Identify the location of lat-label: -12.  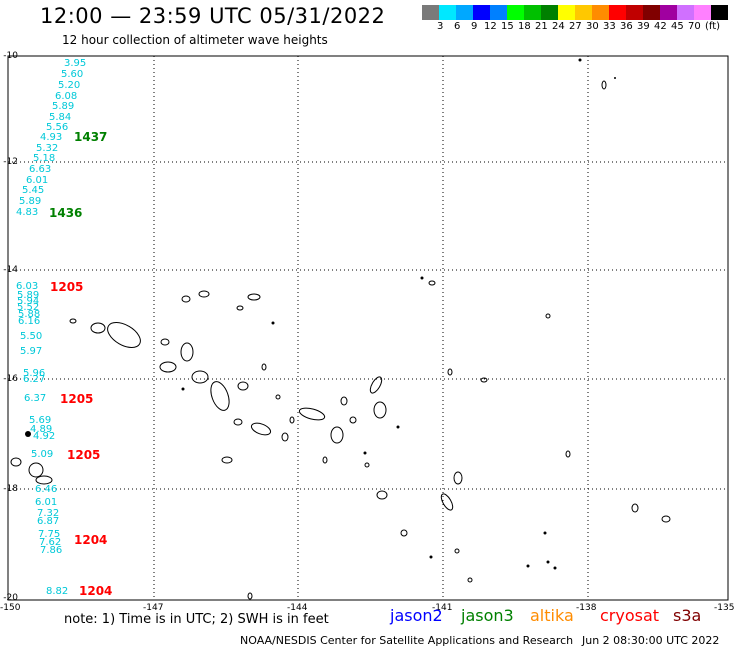
(10, 162).